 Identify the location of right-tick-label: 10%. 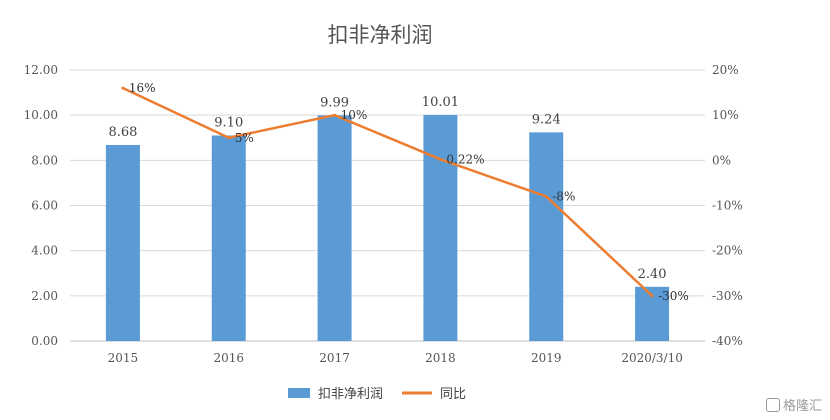
(725, 115).